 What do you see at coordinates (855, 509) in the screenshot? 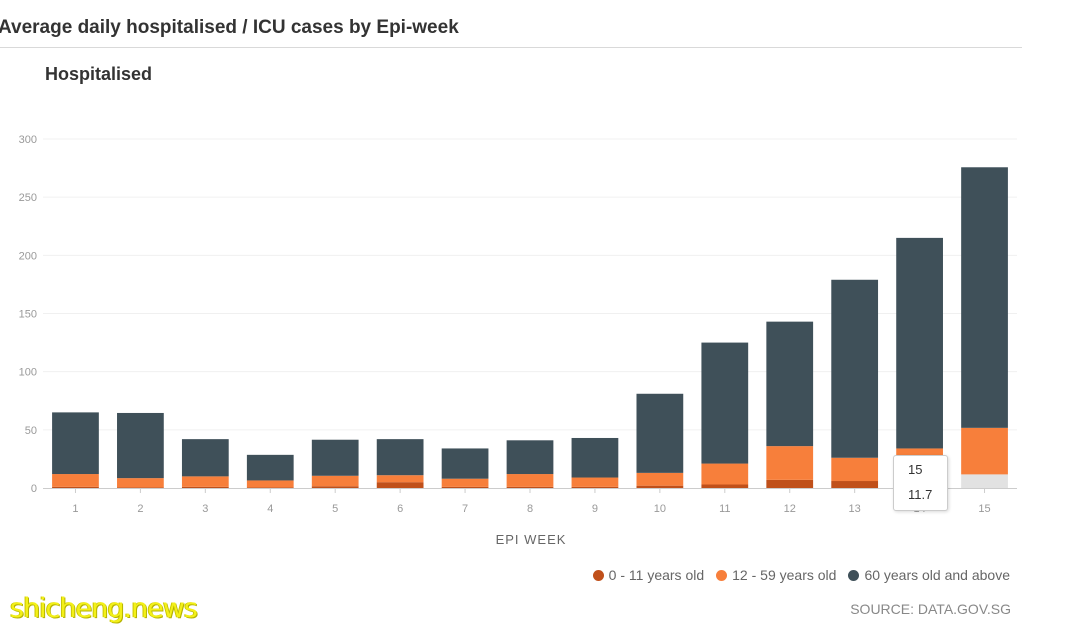
I see `x-tick-label: 13` at bounding box center [855, 509].